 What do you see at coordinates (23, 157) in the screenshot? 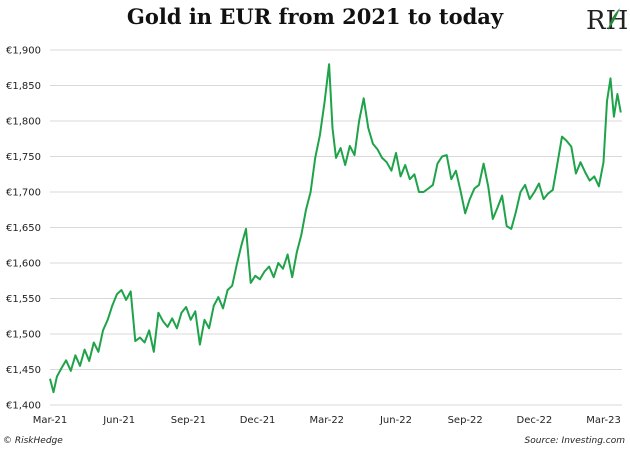
I see `y-tick-label: €1,750` at bounding box center [23, 157].